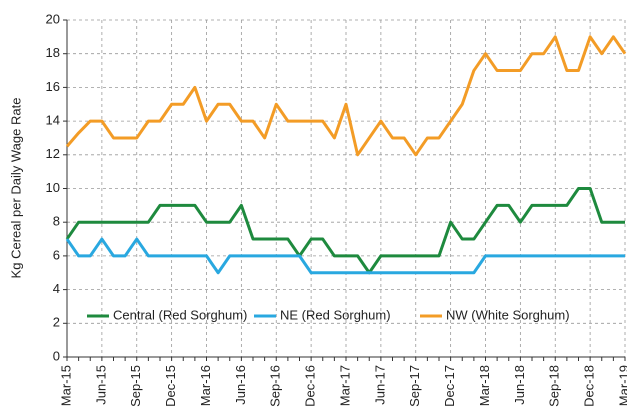  I want to click on x-tick-label: Dec-15, so click(170, 386).